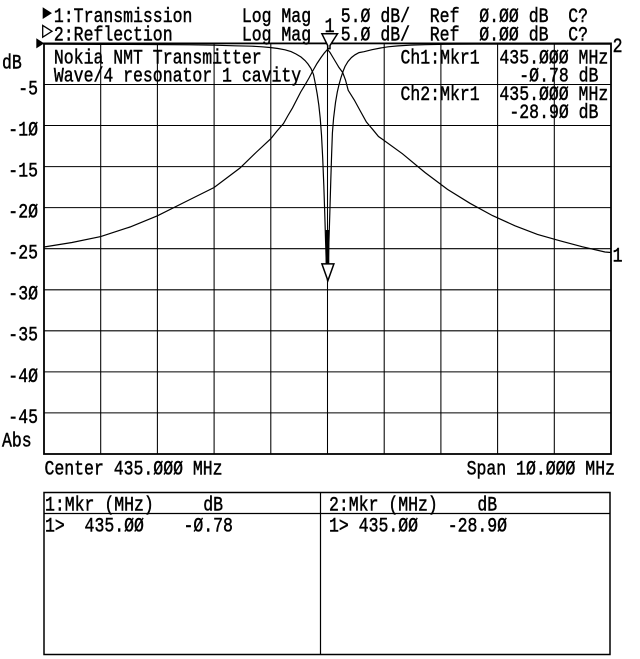 Image resolution: width=640 pixels, height=659 pixels. Describe the element at coordinates (23, 171) in the screenshot. I see `svg-text: -15` at that location.